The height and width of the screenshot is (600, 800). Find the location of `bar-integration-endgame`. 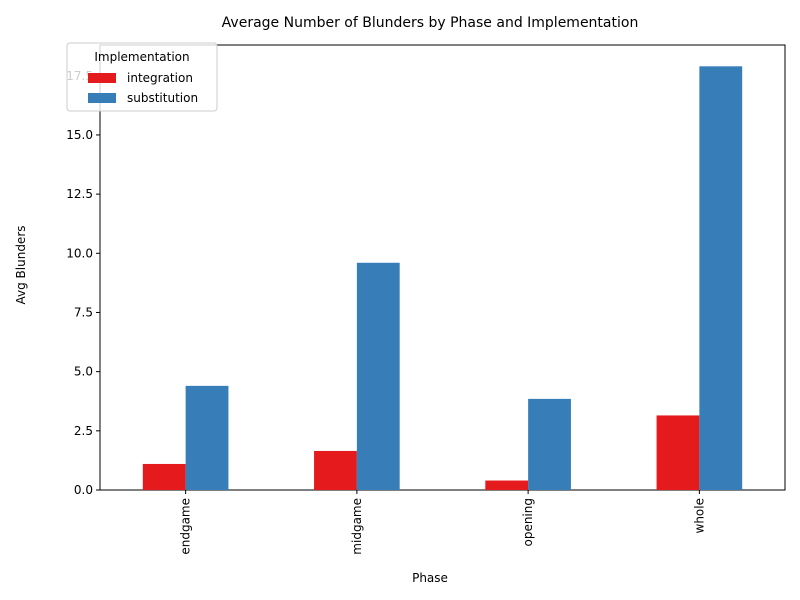

bar-integration-endgame is located at coordinates (164, 476).